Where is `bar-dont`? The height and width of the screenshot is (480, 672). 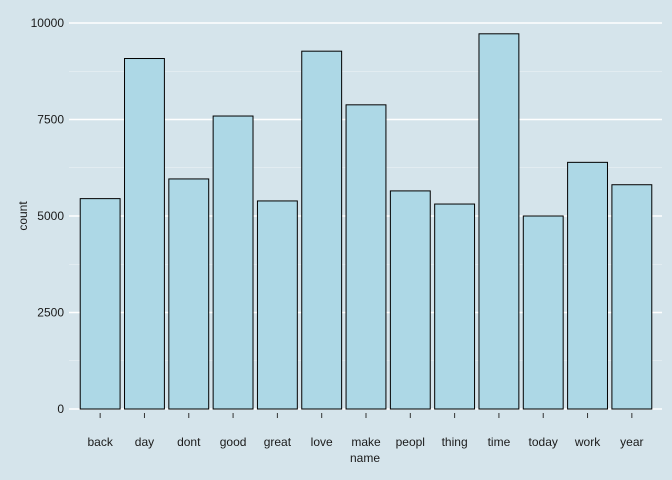 bar-dont is located at coordinates (189, 294).